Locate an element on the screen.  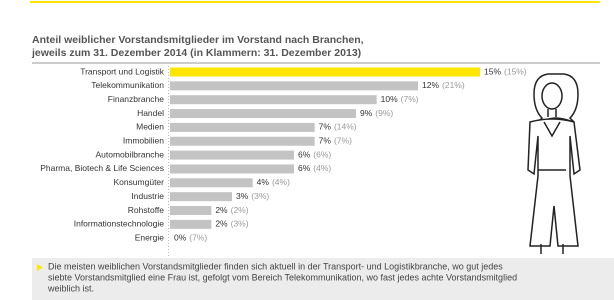
value-label: 0% is located at coordinates (180, 237).